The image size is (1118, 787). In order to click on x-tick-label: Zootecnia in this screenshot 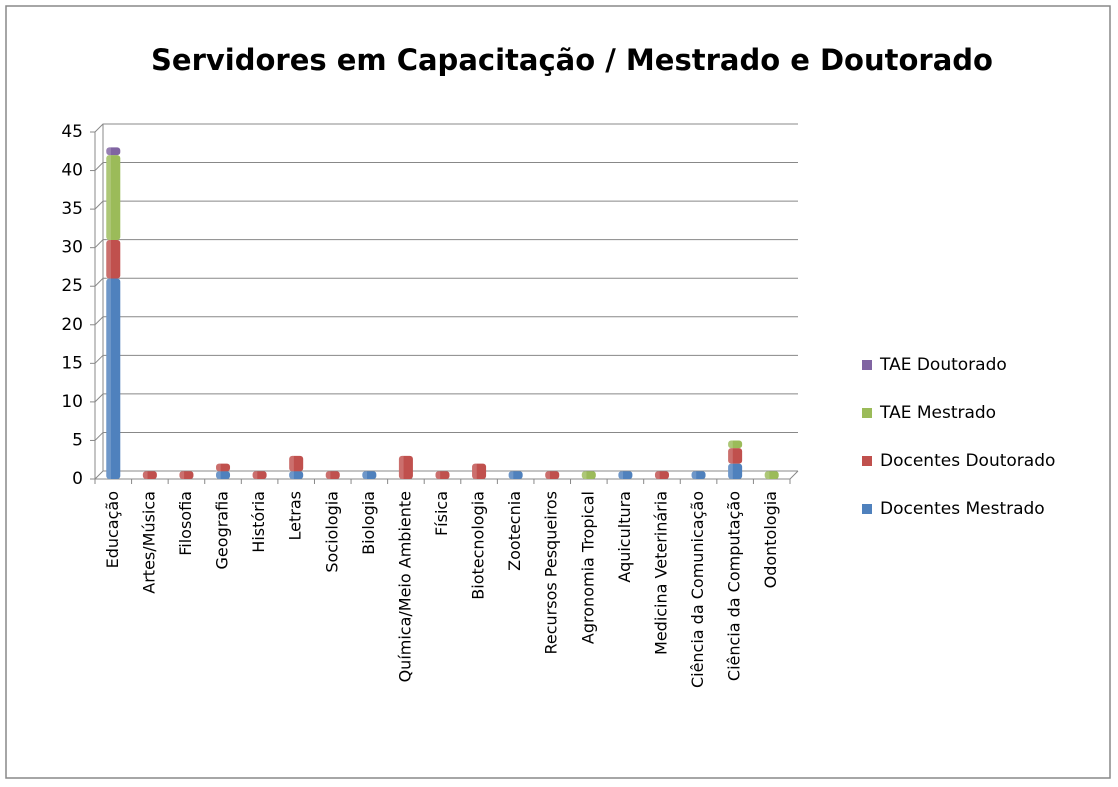, I will do `click(514, 531)`.